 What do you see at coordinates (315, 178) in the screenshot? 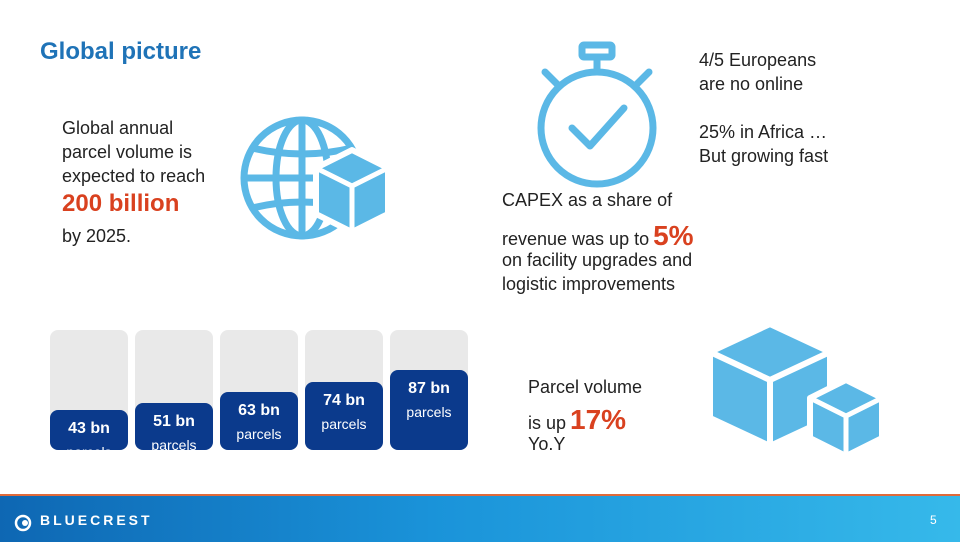
I see `globe-box-icon` at bounding box center [315, 178].